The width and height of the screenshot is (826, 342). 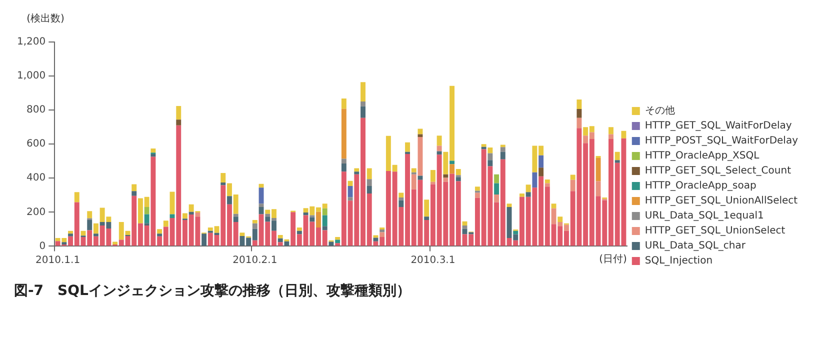 I want to click on legend-label: URL_Data_SQL_char, so click(x=695, y=246).